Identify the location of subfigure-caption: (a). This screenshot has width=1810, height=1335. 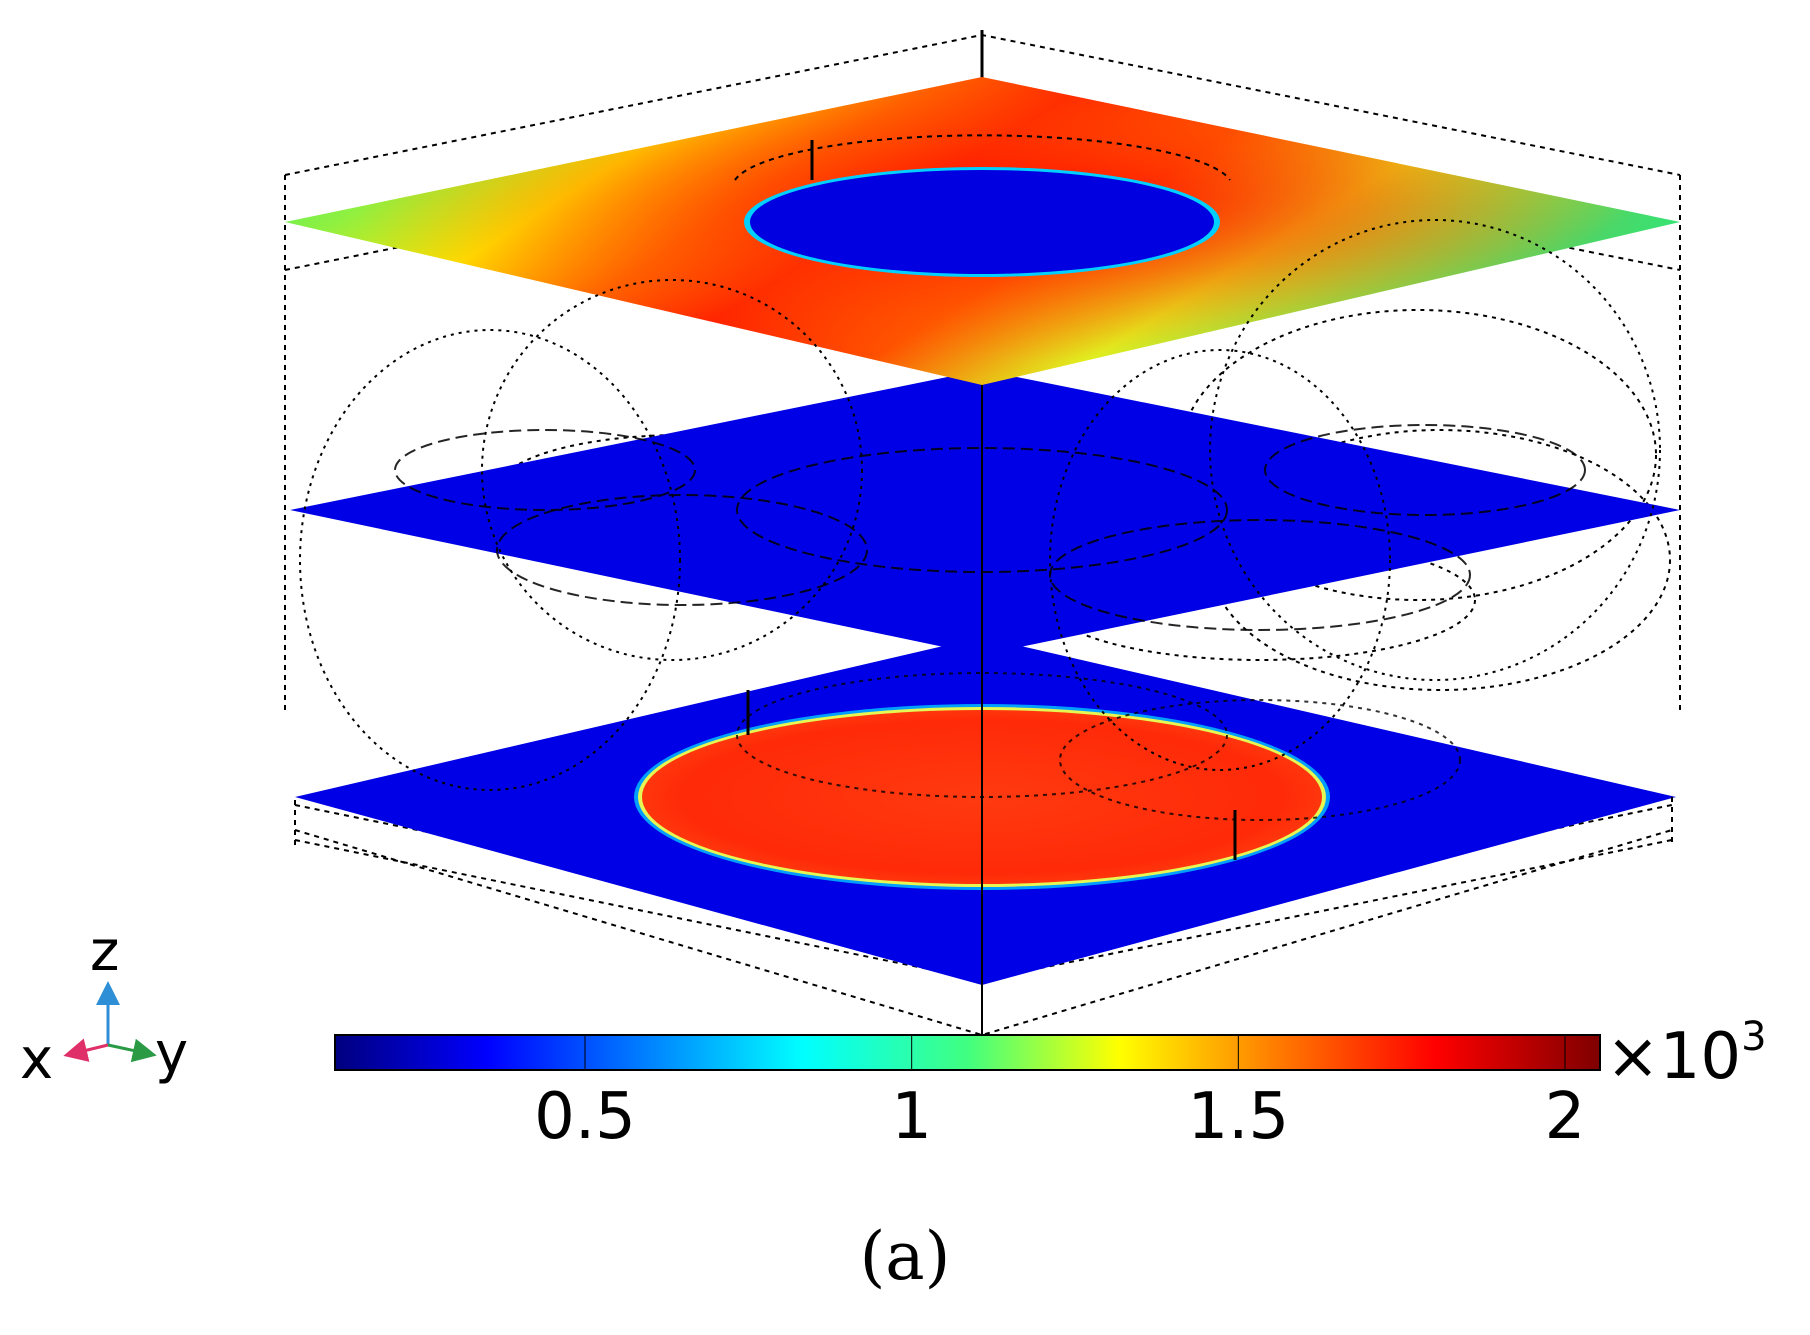
(905, 1256).